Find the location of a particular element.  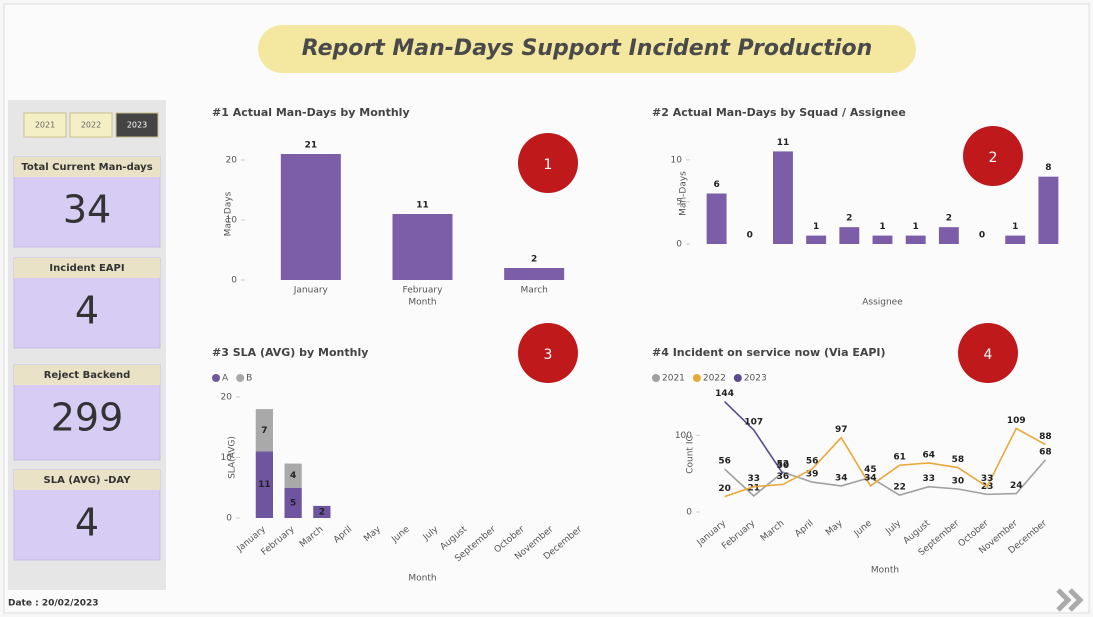

kpi-label: Incident EAPI is located at coordinates (86, 268).